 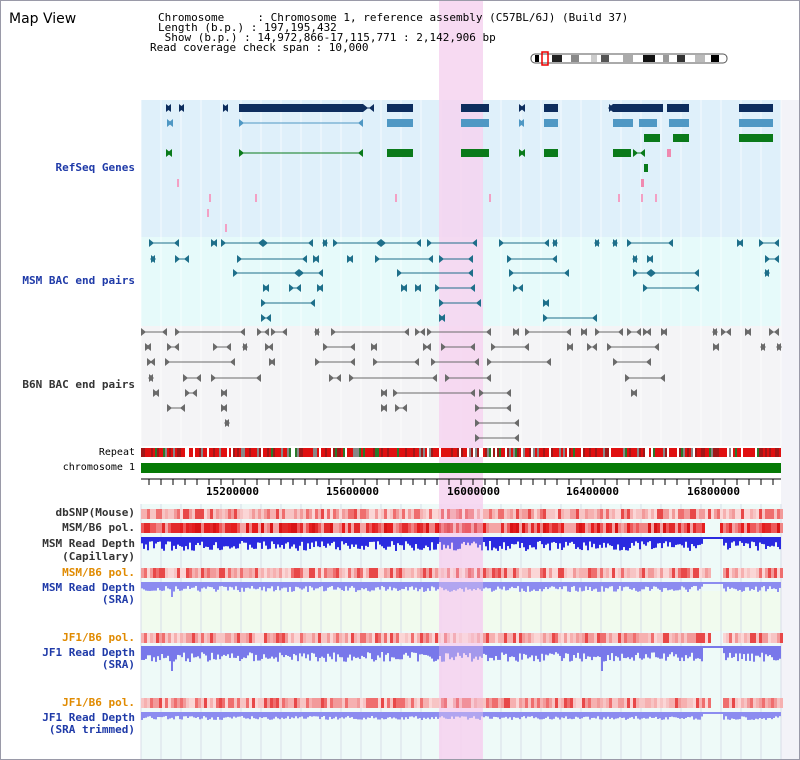 I want to click on track-label-msm-b6-pol: MSM/B6 pol., so click(x=98, y=527).